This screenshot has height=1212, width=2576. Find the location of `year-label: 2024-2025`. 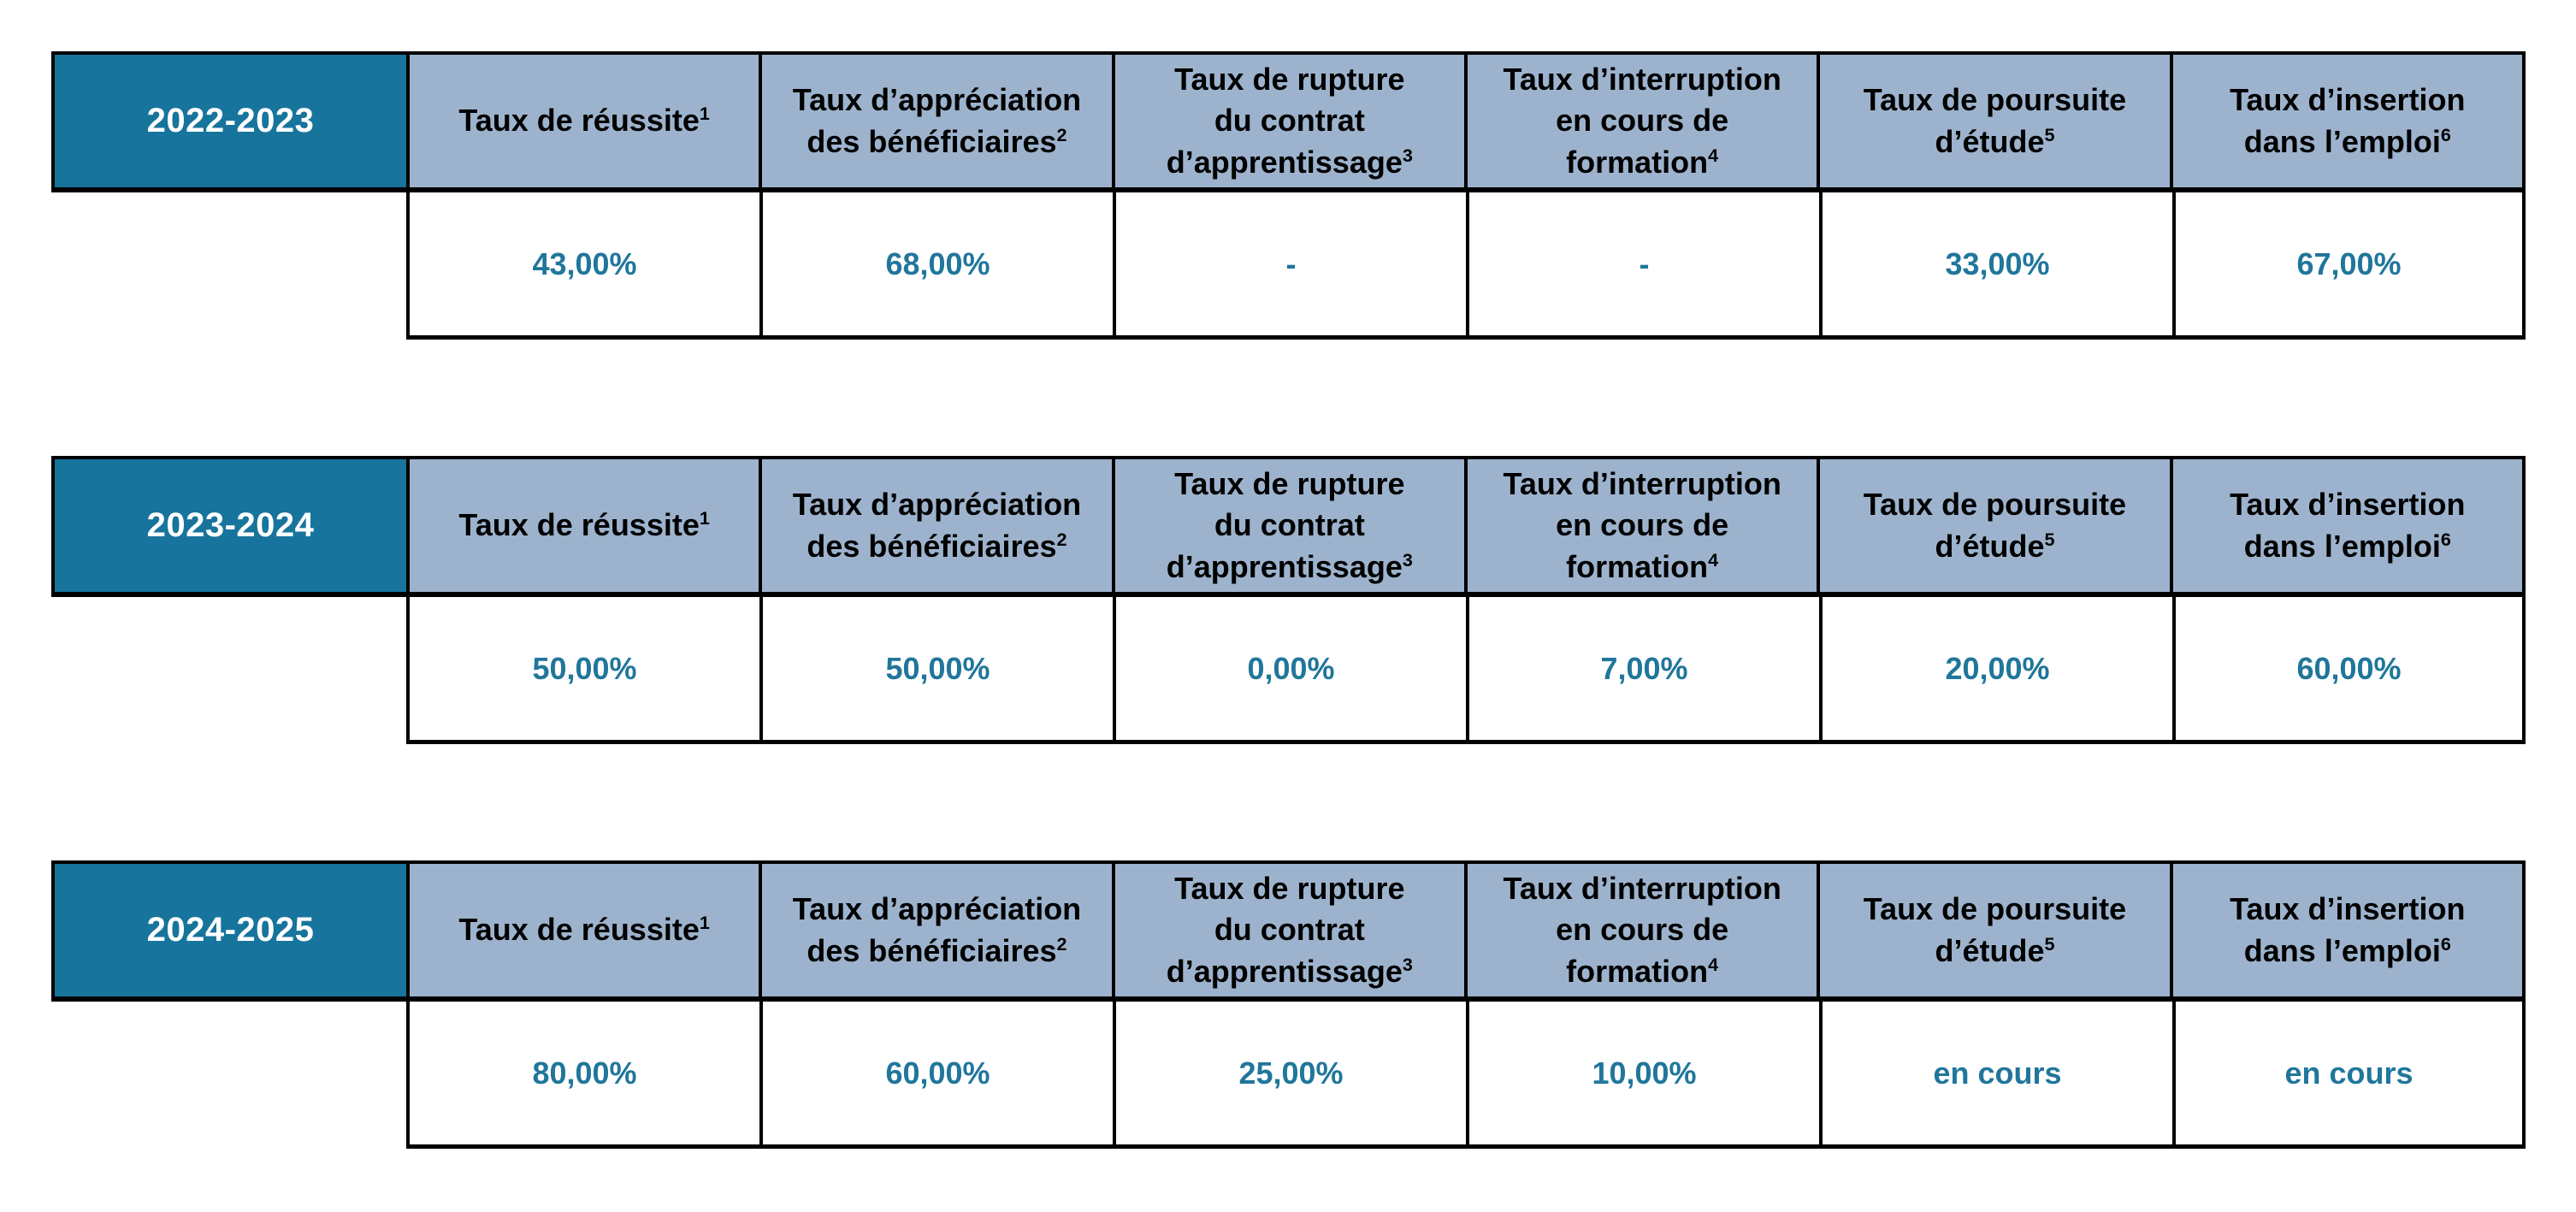

year-label: 2024-2025 is located at coordinates (230, 930).